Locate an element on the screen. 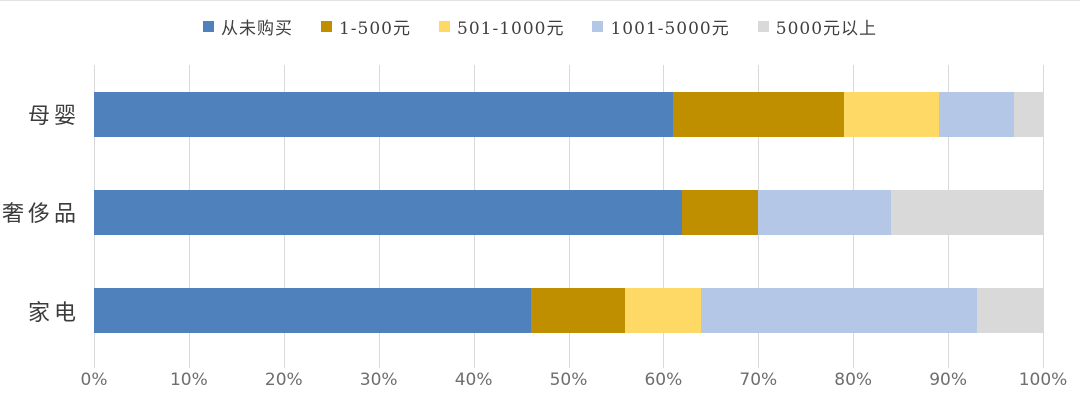  legend-item: 1-500元 is located at coordinates (365, 26).